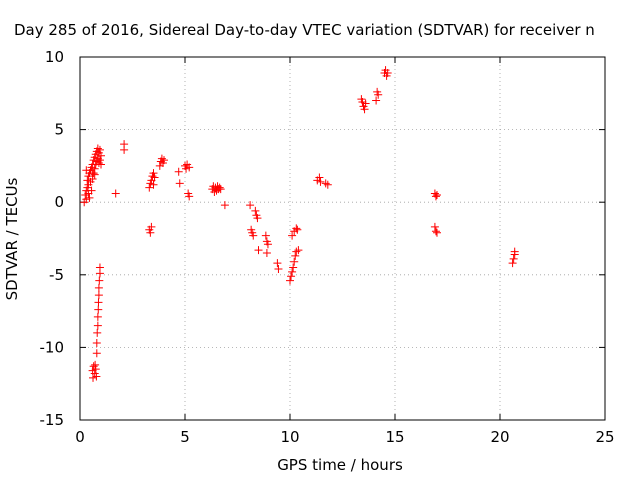 The image size is (640, 480). What do you see at coordinates (54, 57) in the screenshot?
I see `y-tick-label: 10` at bounding box center [54, 57].